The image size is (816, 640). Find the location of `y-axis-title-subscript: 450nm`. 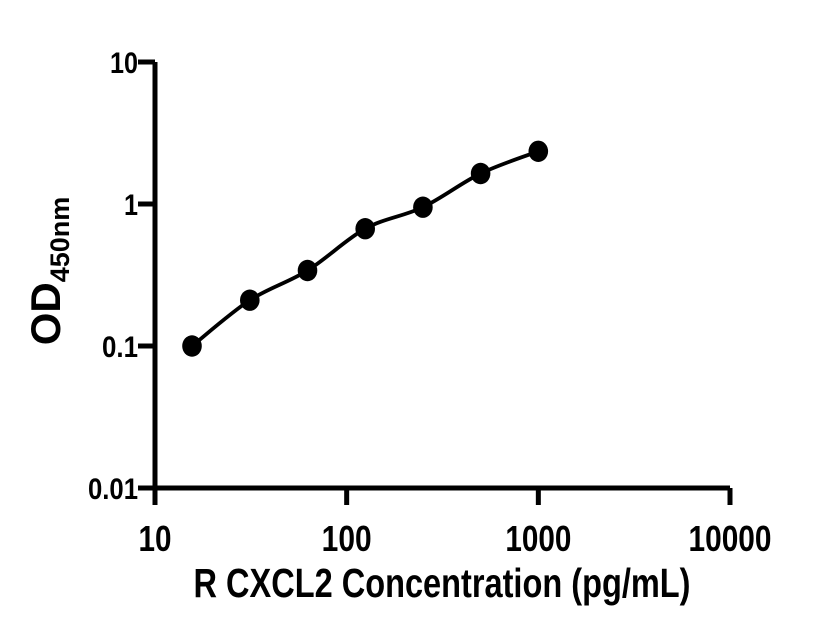

y-axis-title-subscript: 450nm is located at coordinates (60, 240).